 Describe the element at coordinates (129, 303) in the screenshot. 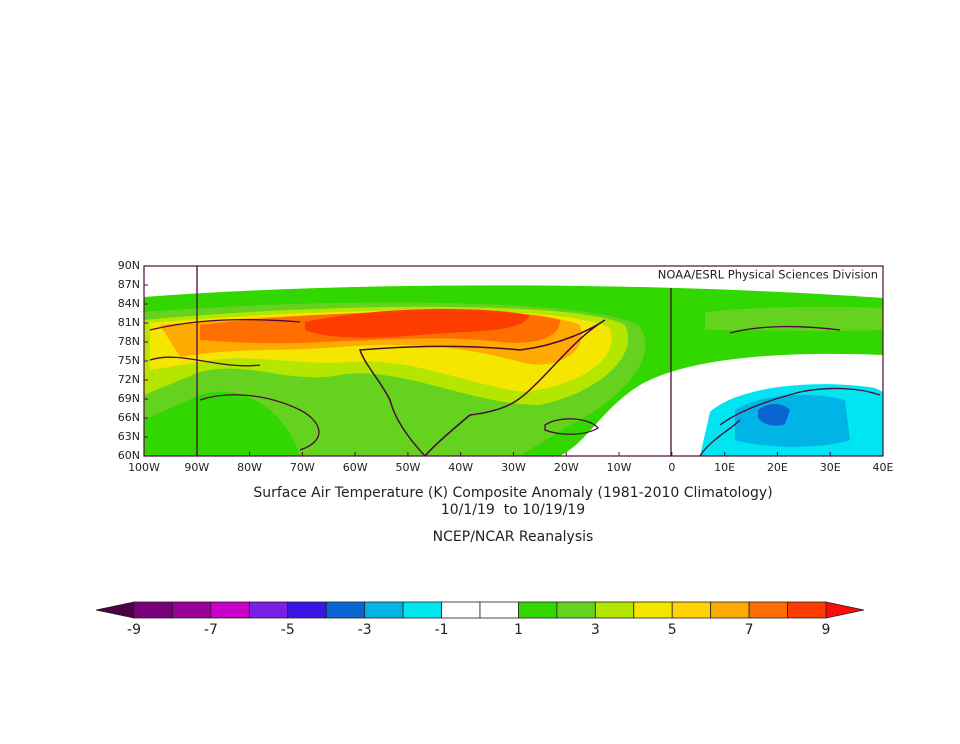

I see `lat-label: 84N` at that location.